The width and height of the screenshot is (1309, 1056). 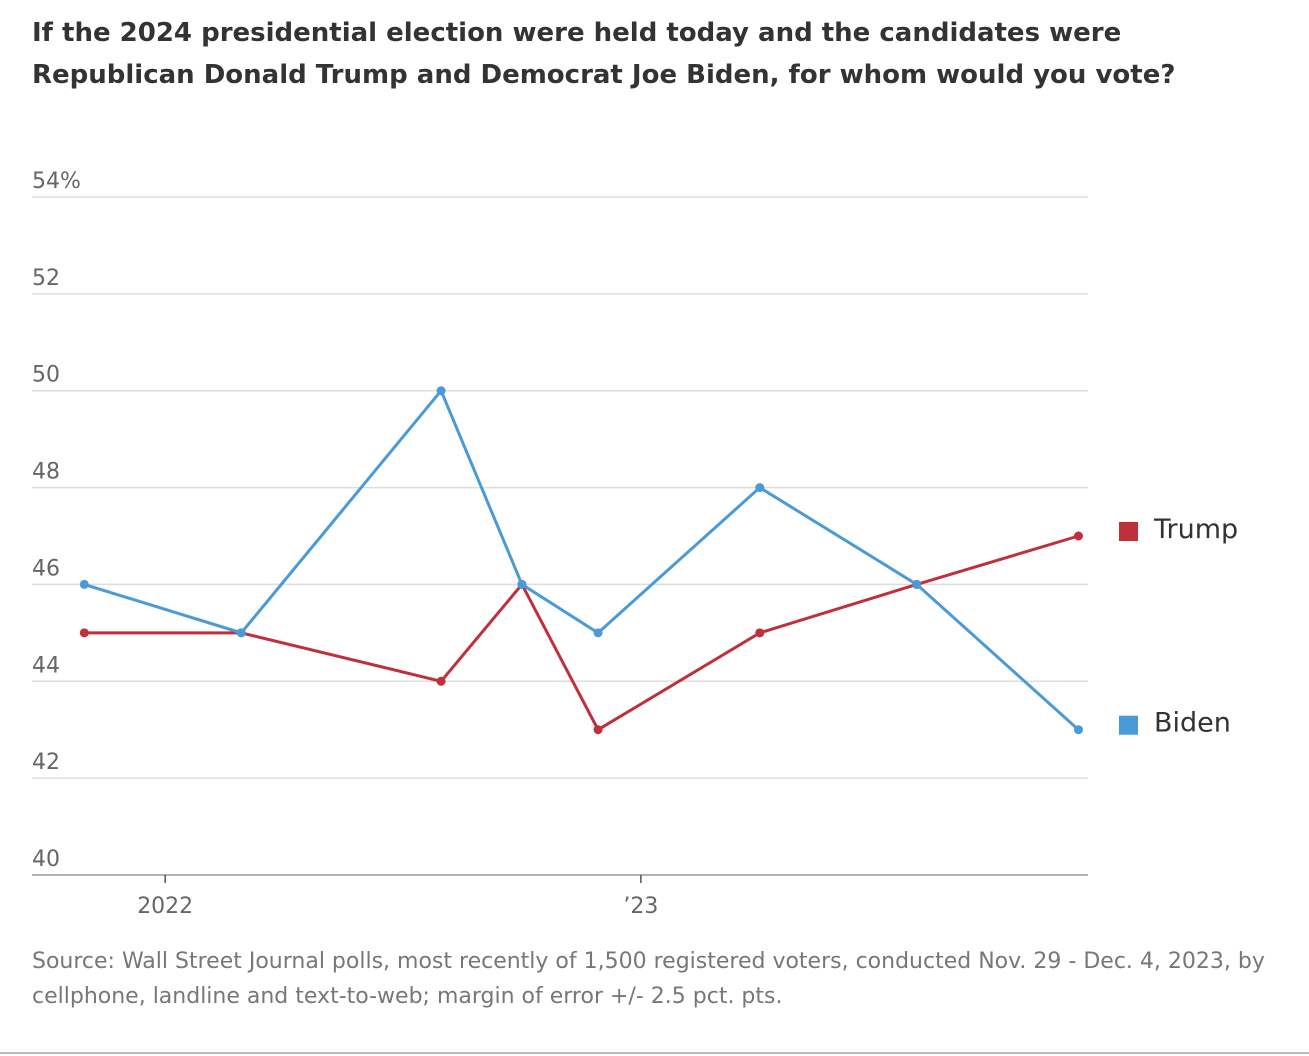 I want to click on y-tick-label: 52, so click(x=46, y=278).